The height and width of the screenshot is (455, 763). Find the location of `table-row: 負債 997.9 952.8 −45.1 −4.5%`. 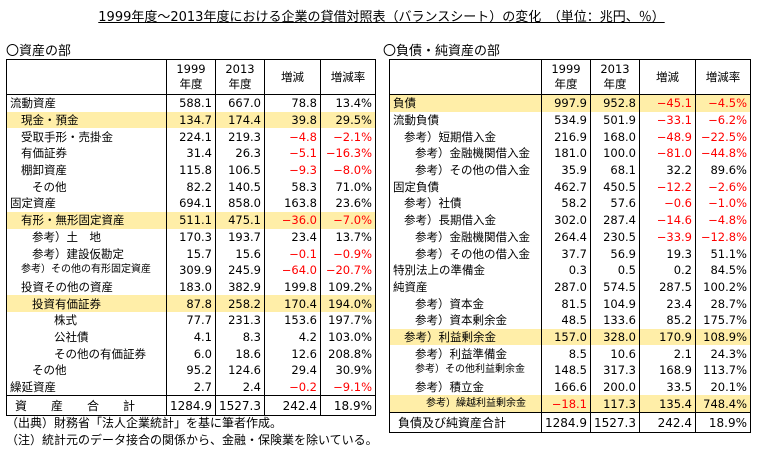

table-row: 負債 997.9 952.8 −45.1 −4.5% is located at coordinates (570, 102).